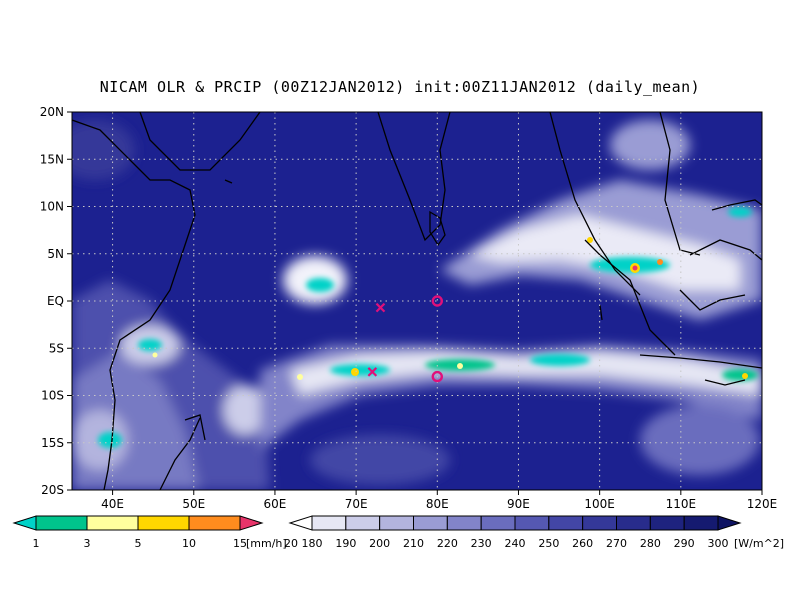 Image resolution: width=800 pixels, height=600 pixels. Describe the element at coordinates (356, 504) in the screenshot. I see `lon-tick-label: 70E` at that location.